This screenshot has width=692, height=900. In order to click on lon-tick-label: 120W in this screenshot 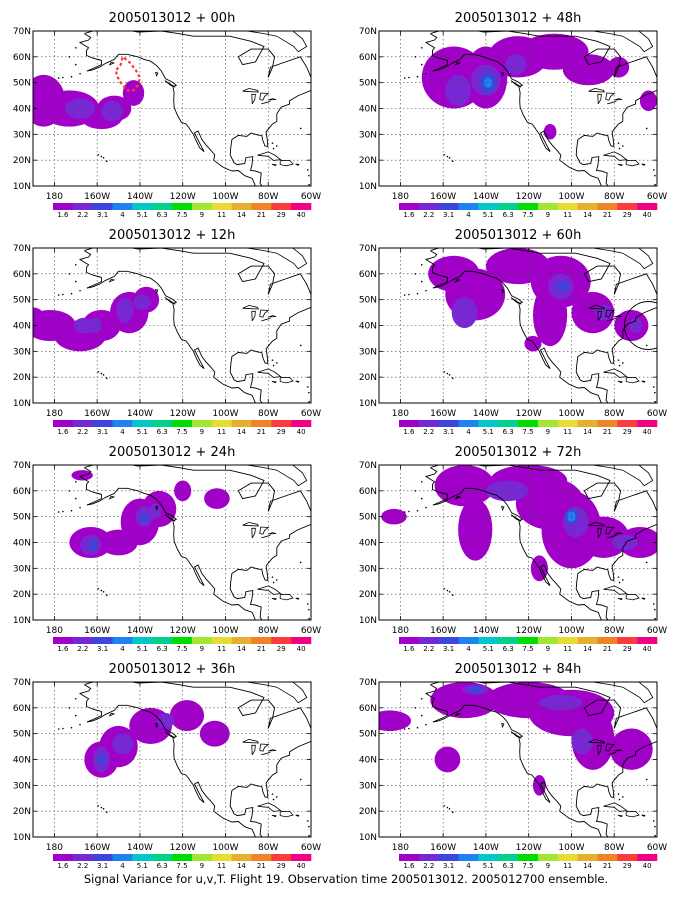, I will do `click(529, 631)`.